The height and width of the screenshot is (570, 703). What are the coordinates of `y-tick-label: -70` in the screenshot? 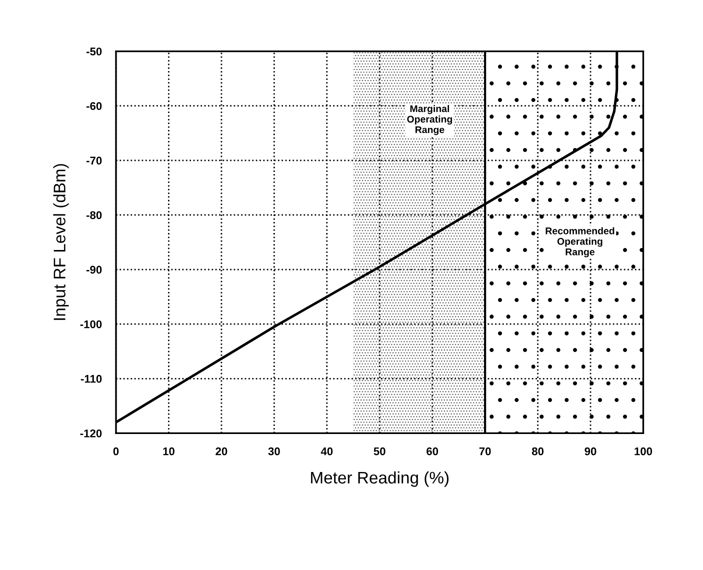 It's located at (94, 160).